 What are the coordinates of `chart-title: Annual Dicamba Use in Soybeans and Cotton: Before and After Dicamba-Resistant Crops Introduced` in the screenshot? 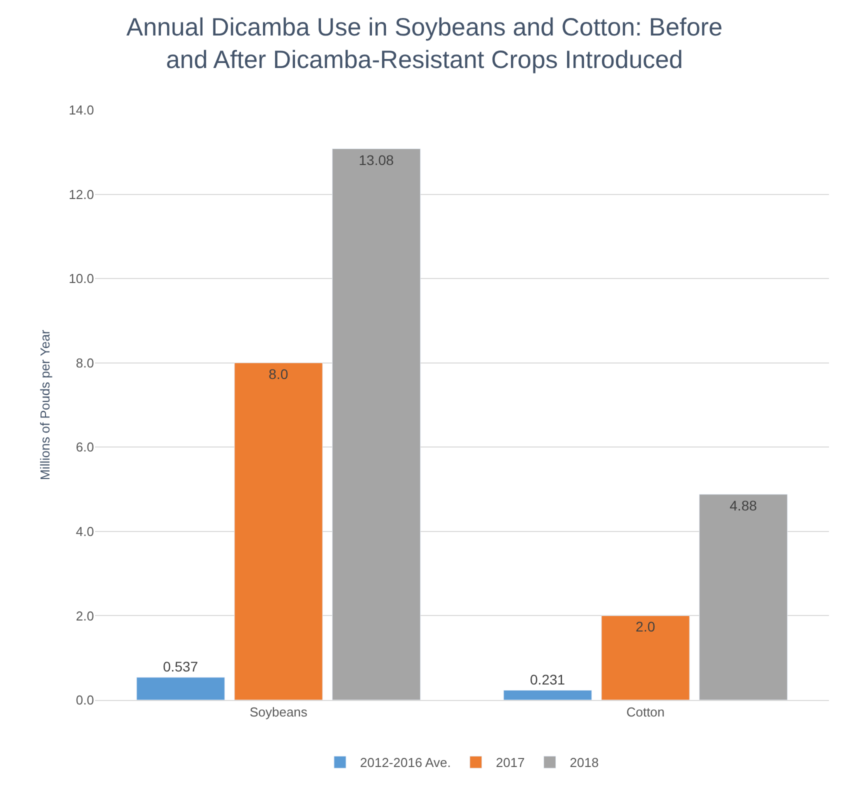 It's located at (424, 44).